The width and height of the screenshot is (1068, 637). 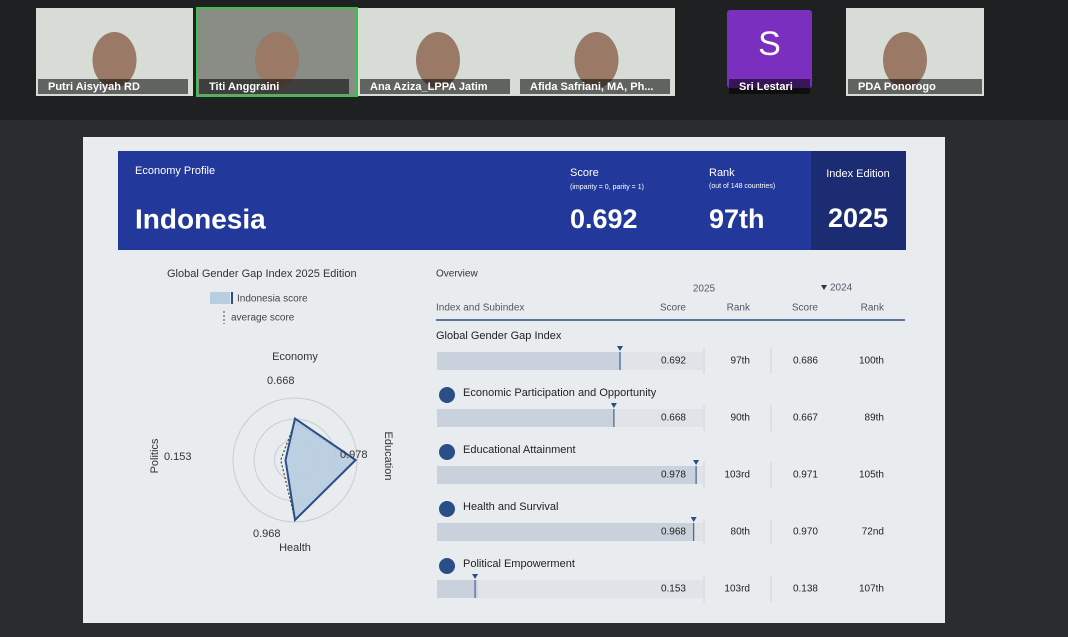 What do you see at coordinates (584, 173) in the screenshot?
I see `score-label: Score` at bounding box center [584, 173].